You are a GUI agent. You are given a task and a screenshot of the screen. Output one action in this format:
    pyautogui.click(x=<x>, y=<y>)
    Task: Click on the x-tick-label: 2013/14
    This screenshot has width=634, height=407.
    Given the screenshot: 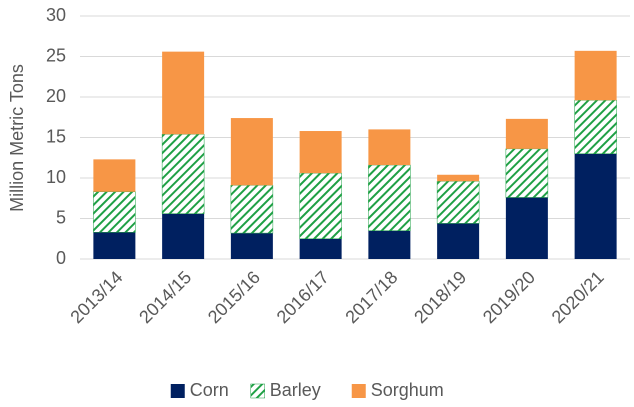 What is the action you would take?
    pyautogui.click(x=96, y=297)
    